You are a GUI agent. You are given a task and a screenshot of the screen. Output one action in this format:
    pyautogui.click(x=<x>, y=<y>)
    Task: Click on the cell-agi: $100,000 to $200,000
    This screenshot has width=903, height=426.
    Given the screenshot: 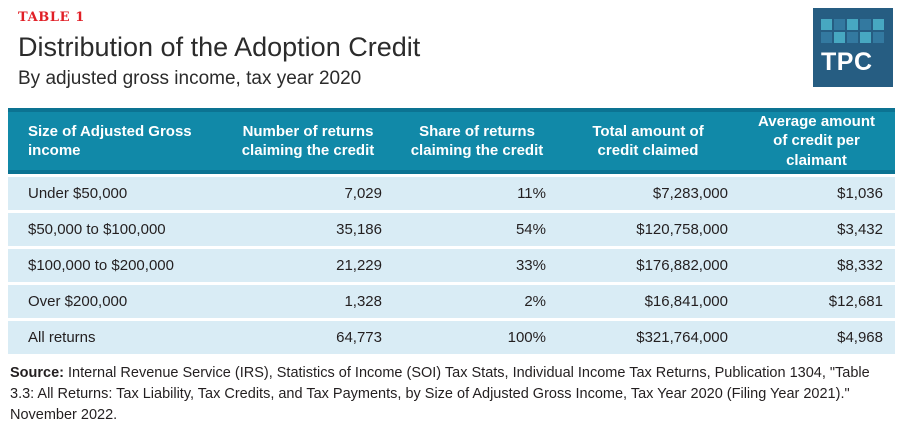 What is the action you would take?
    pyautogui.click(x=101, y=265)
    